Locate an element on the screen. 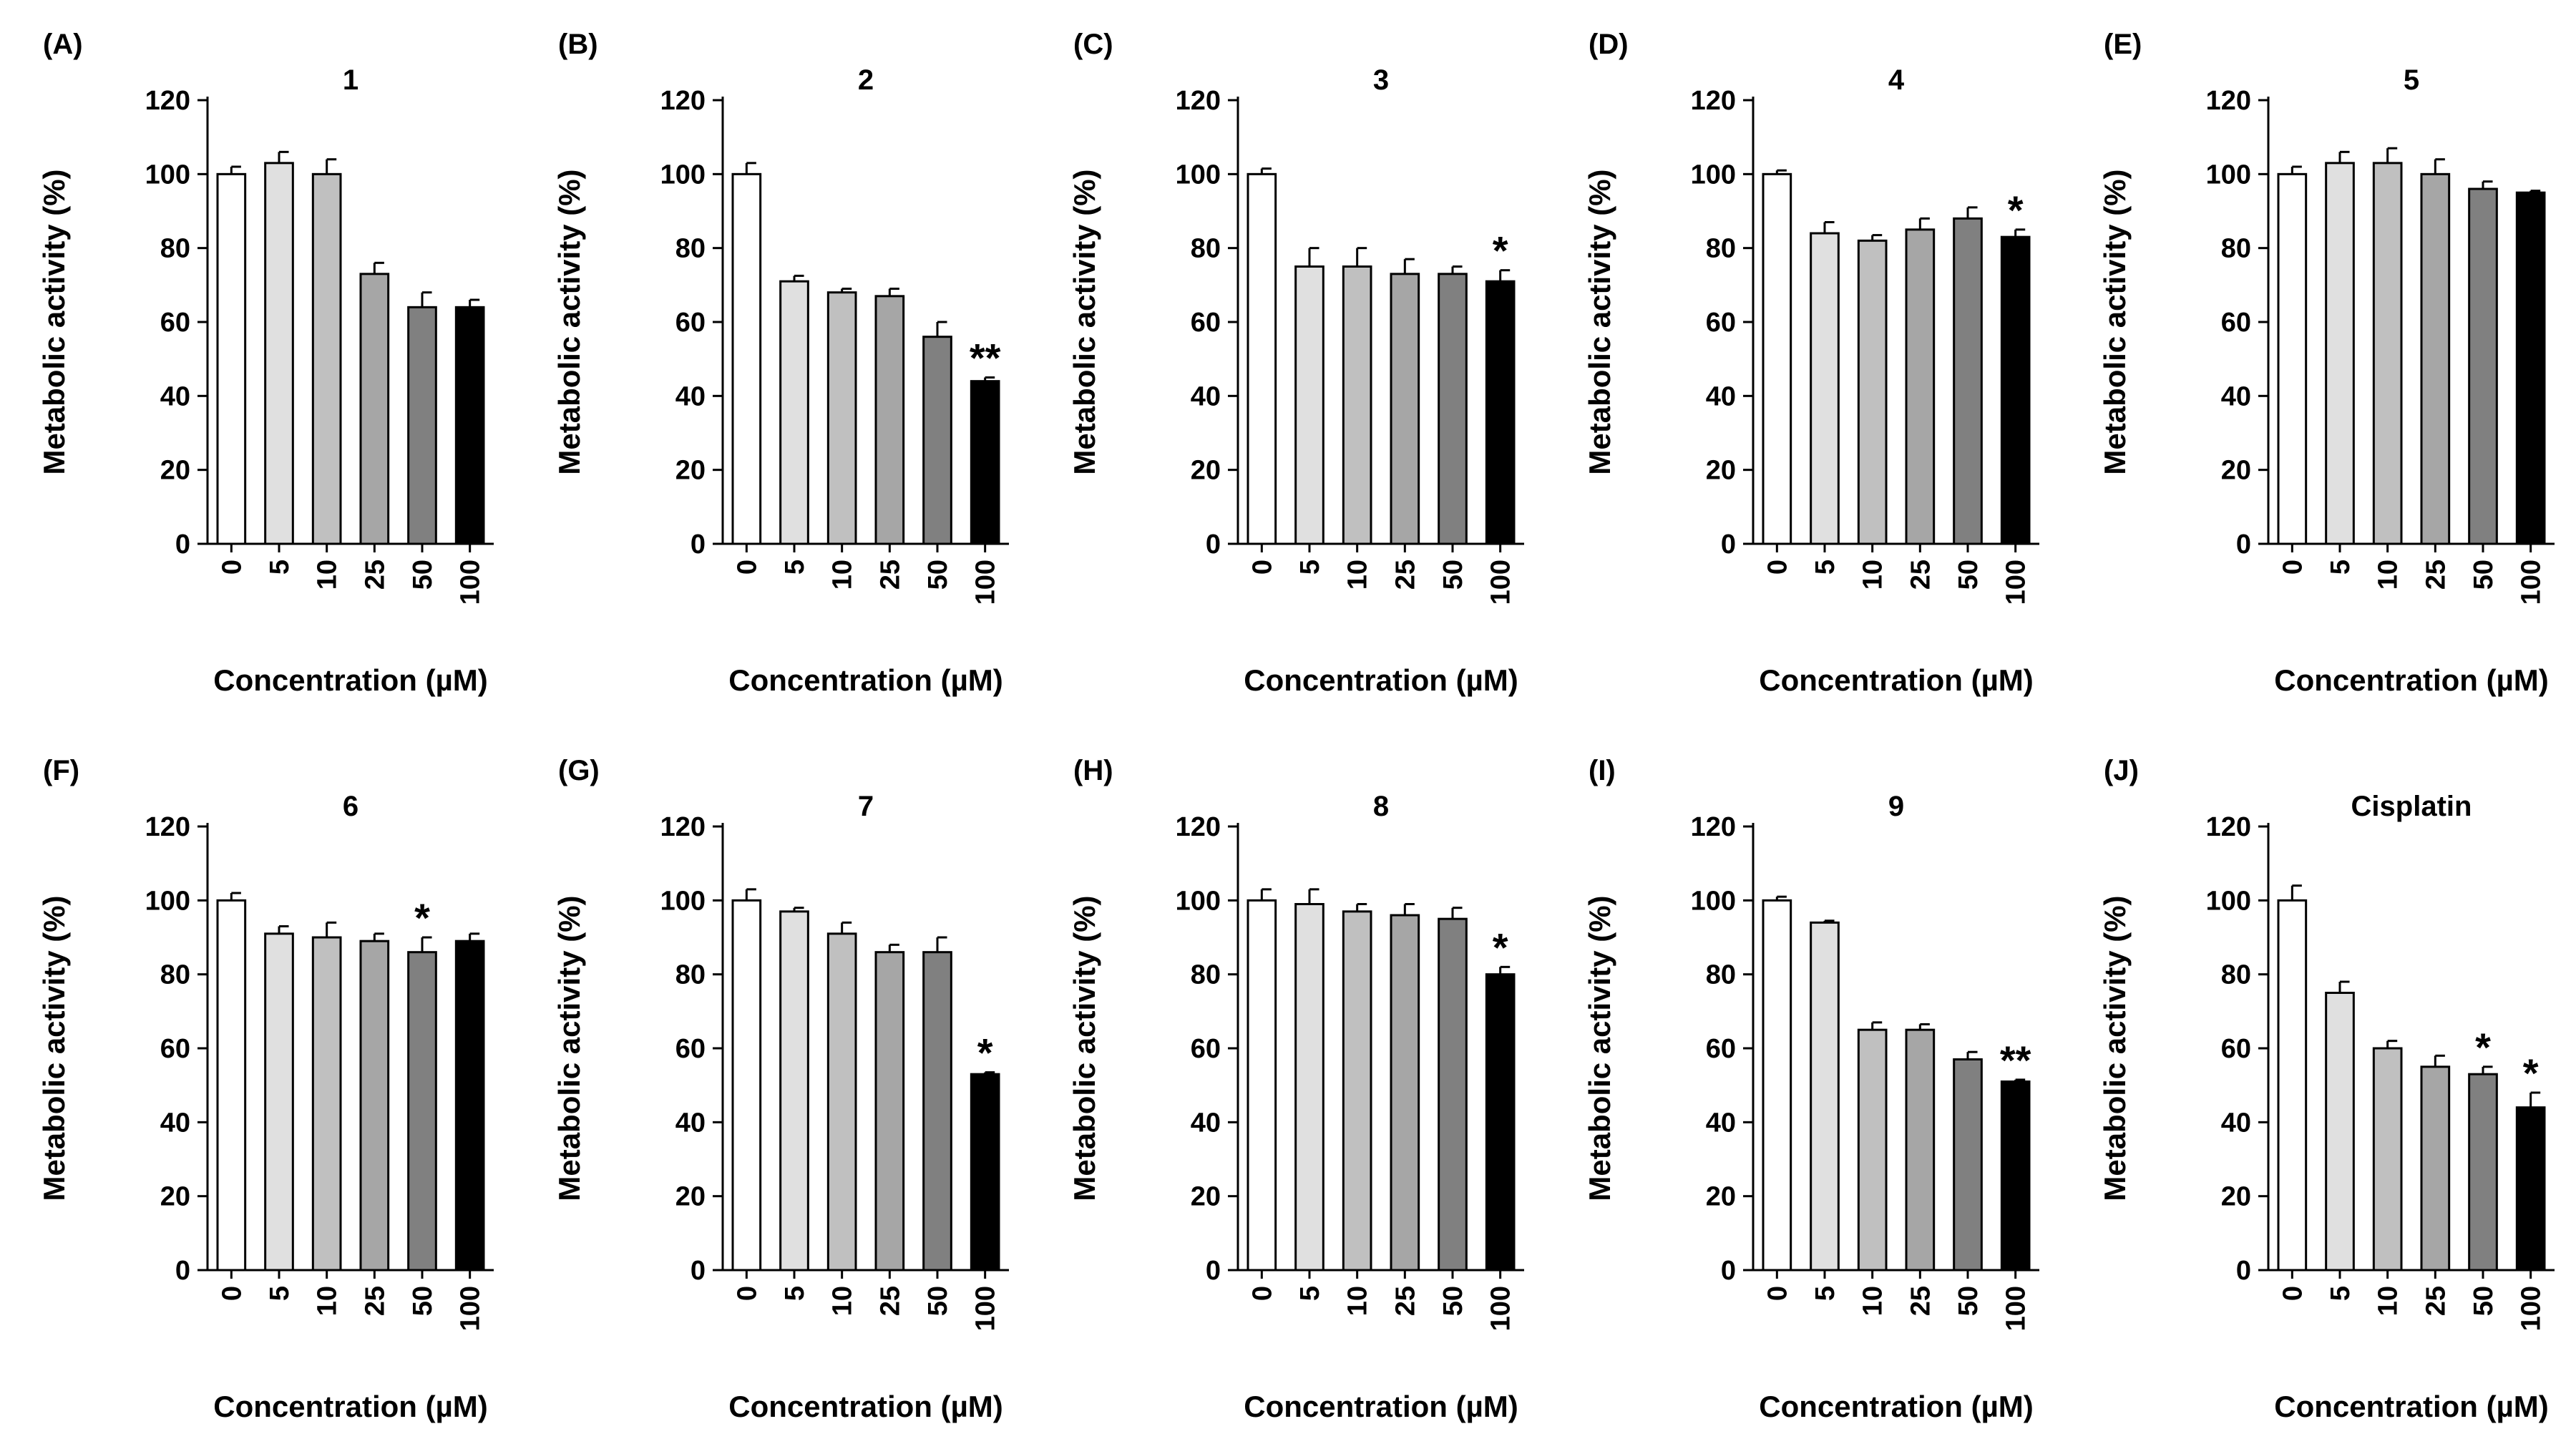  panel-letter: (I) is located at coordinates (1602, 770).